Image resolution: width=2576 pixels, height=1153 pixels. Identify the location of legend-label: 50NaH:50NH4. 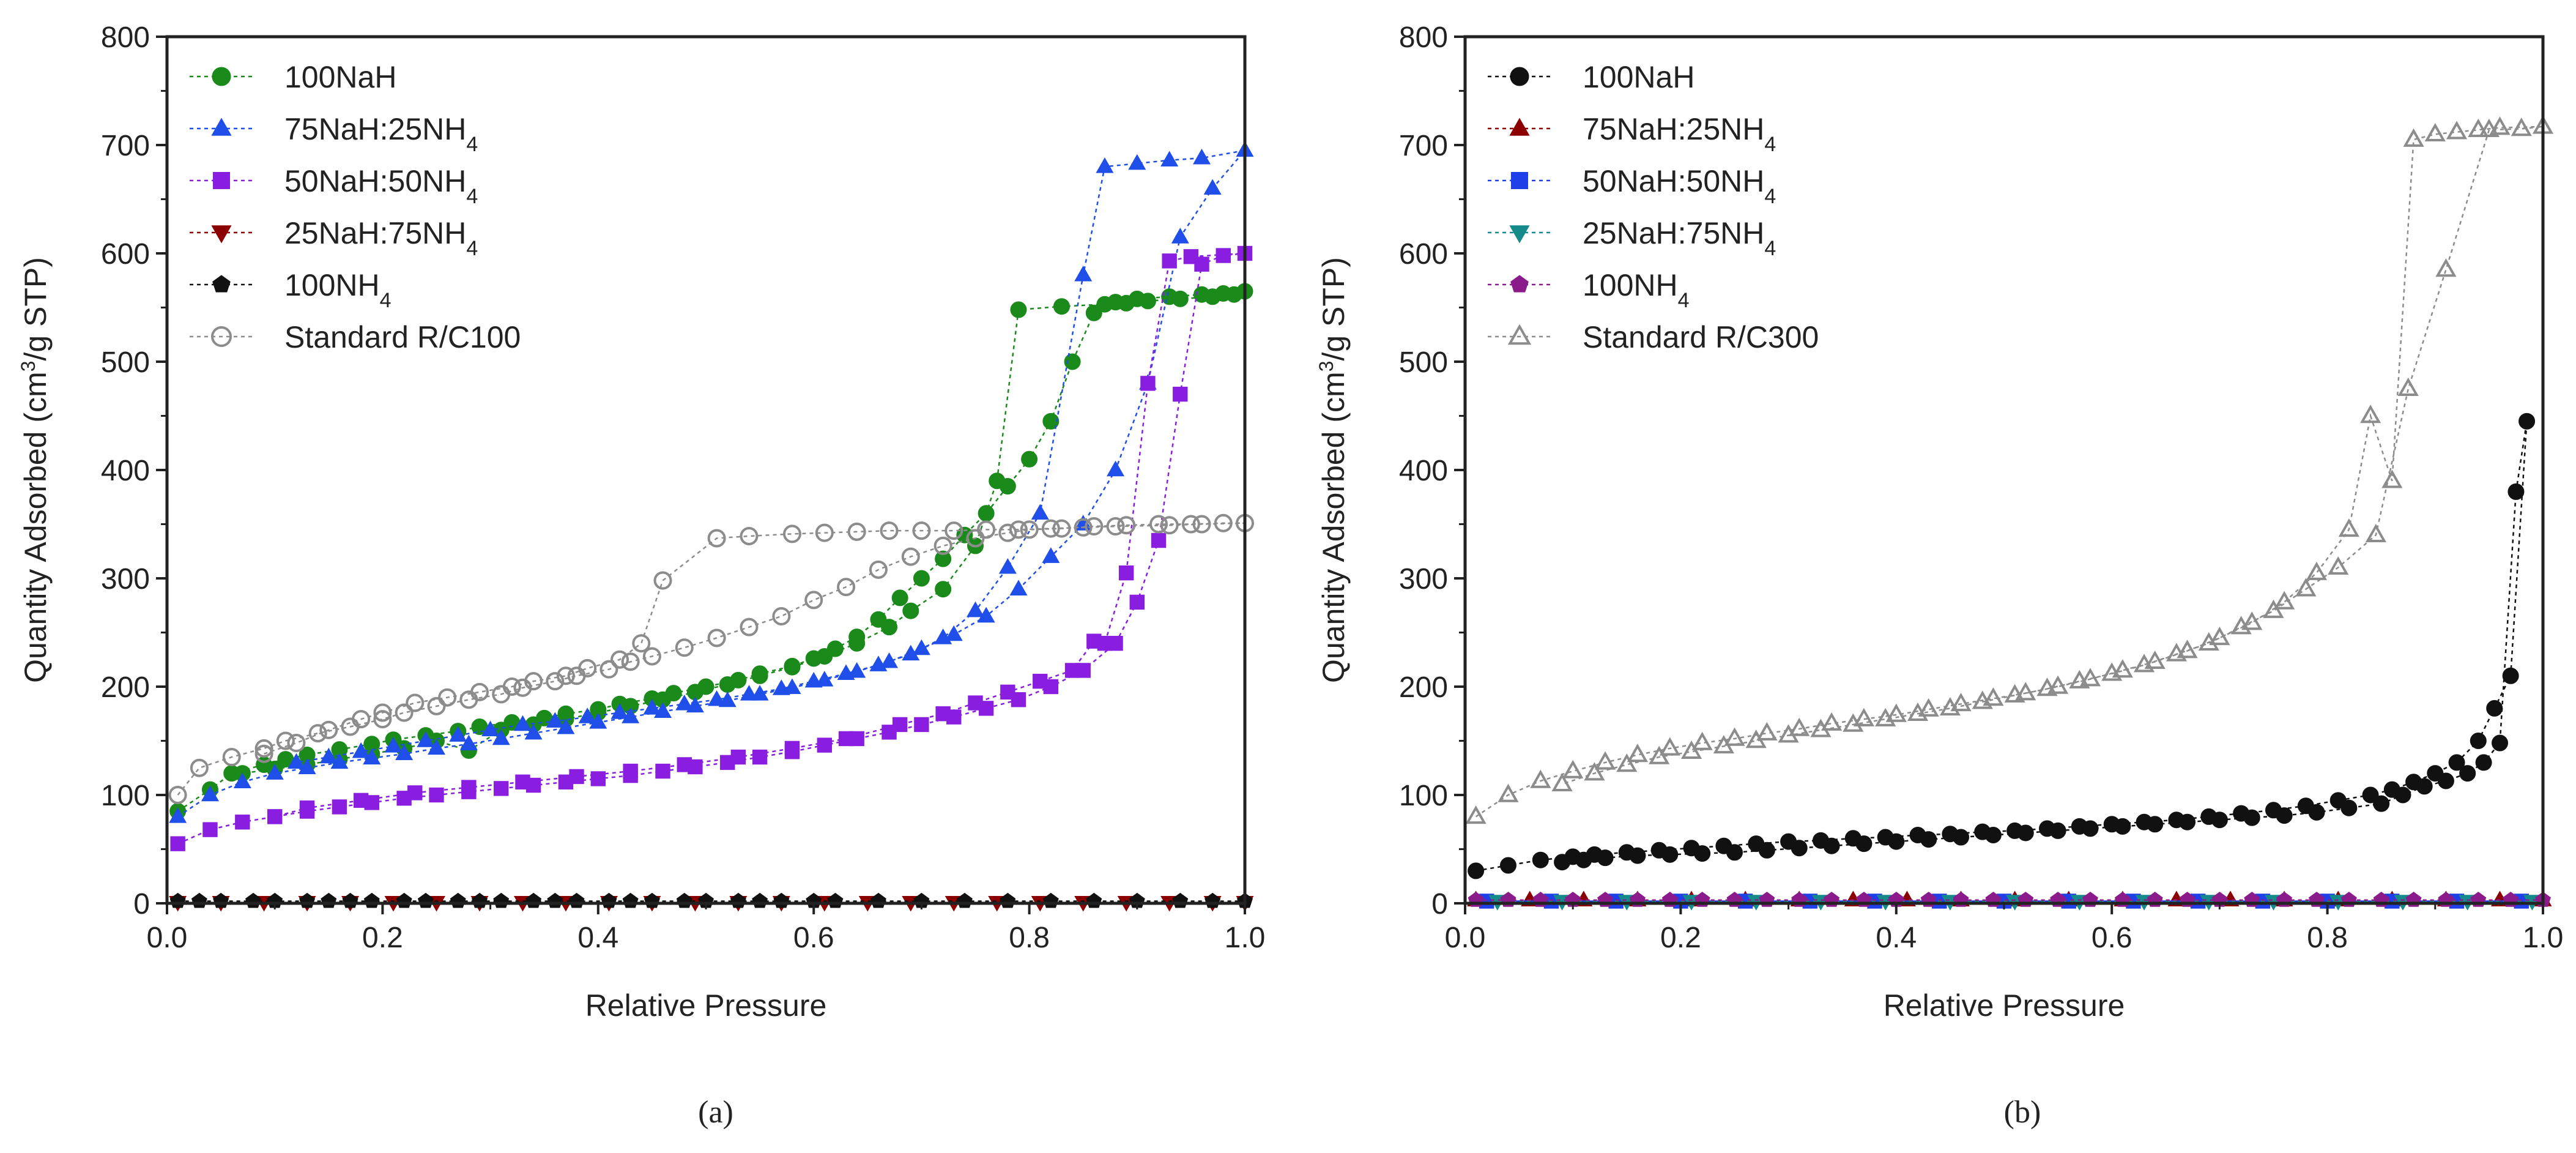
(1679, 186).